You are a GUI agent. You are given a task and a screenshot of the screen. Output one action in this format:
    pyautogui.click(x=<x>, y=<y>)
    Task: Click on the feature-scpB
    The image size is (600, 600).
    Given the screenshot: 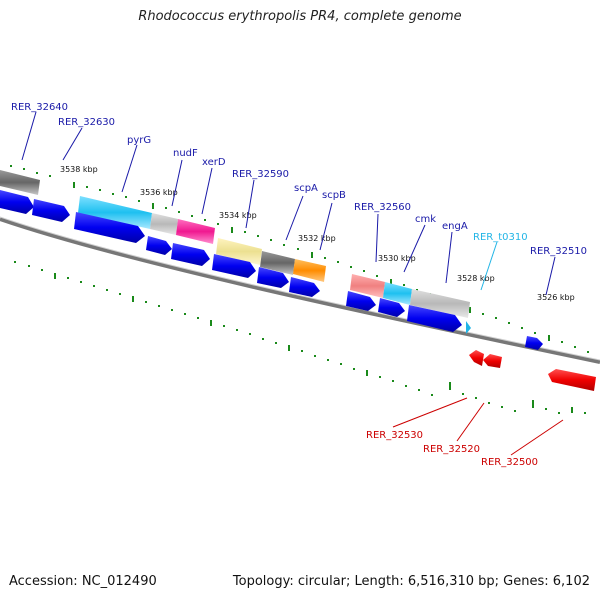 What is the action you would take?
    pyautogui.click(x=309, y=270)
    